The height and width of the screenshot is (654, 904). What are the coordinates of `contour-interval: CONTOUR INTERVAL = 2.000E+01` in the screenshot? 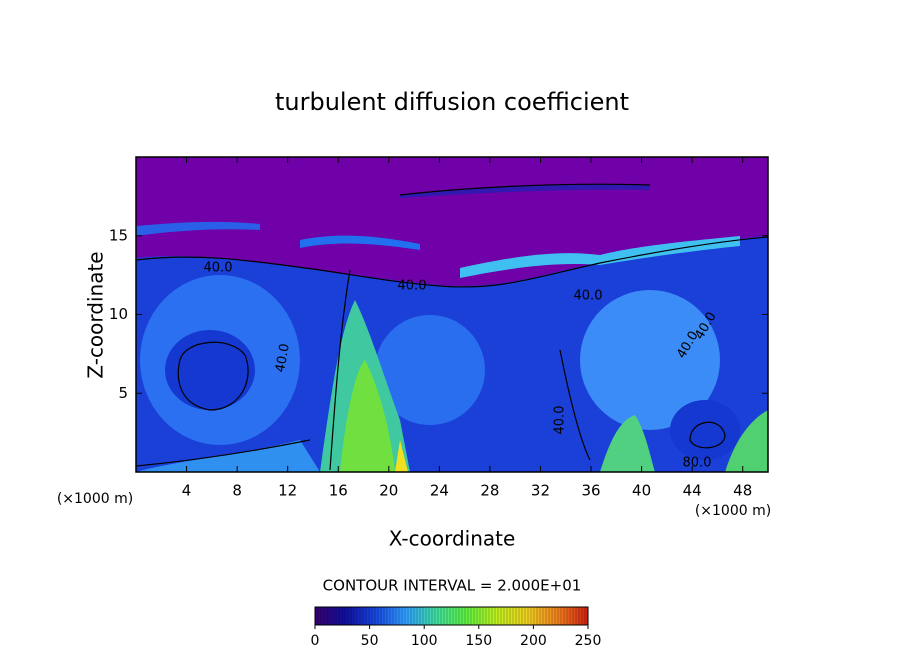 It's located at (452, 586).